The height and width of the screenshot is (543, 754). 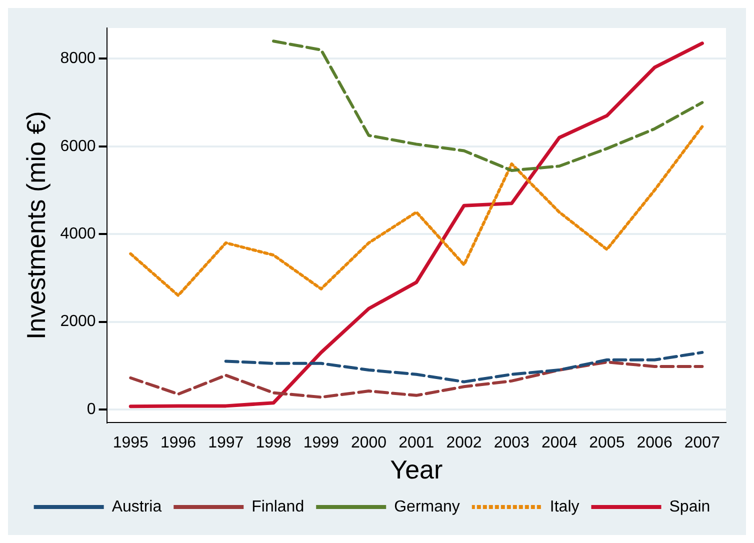 What do you see at coordinates (274, 443) in the screenshot?
I see `x-tick-label: 1998` at bounding box center [274, 443].